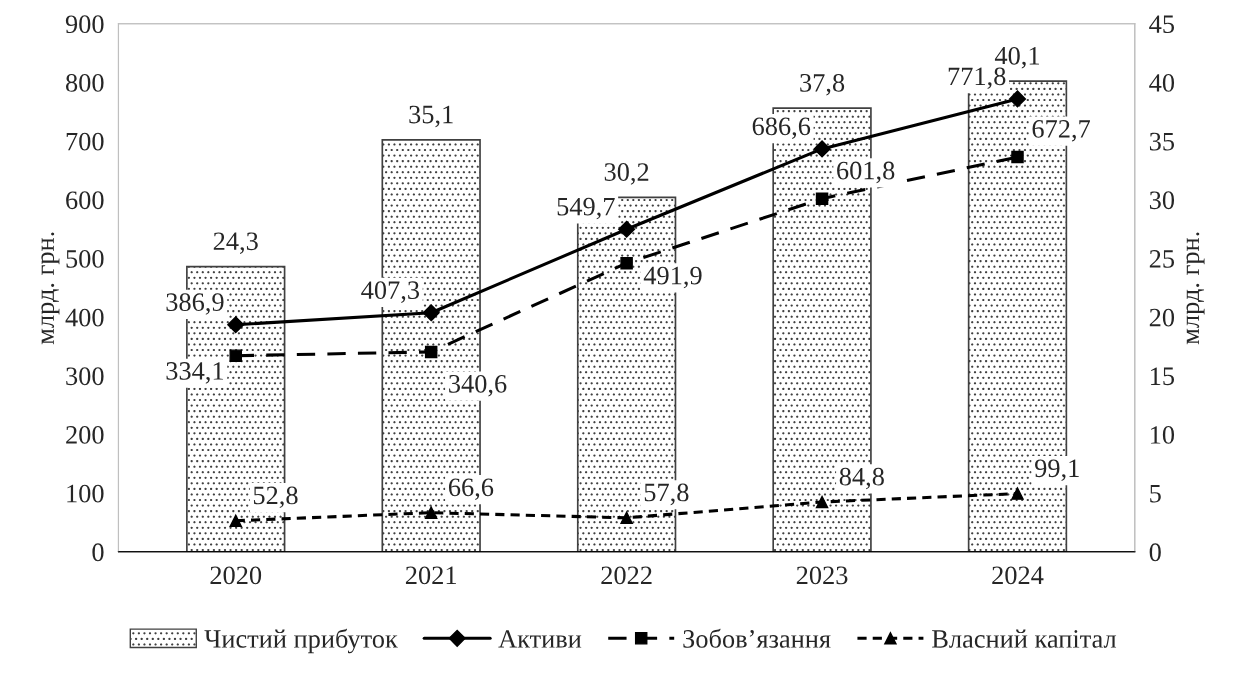 The height and width of the screenshot is (677, 1247). What do you see at coordinates (85, 200) in the screenshot?
I see `y-tick-label: 600` at bounding box center [85, 200].